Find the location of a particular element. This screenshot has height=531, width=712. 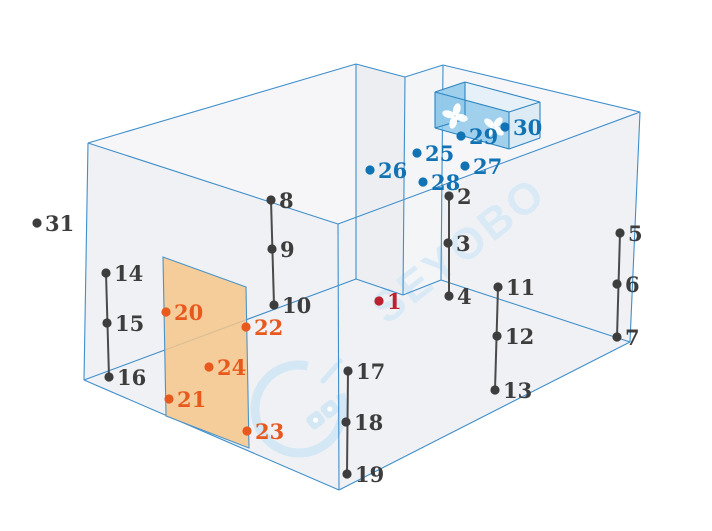

point-label-7: 7 is located at coordinates (632, 337).